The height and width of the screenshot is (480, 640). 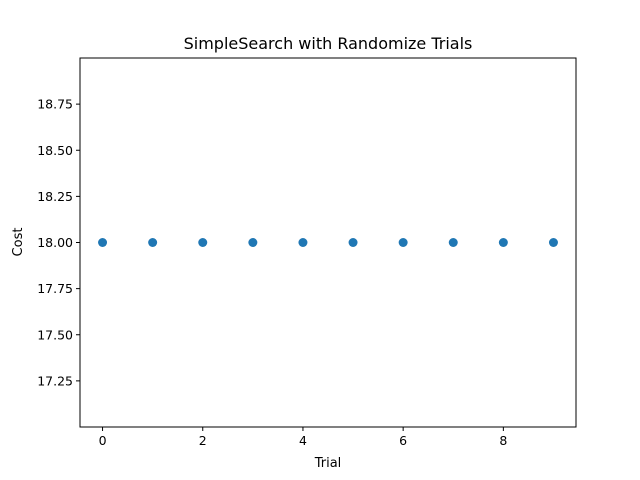 I want to click on x-axis-label: Trial, so click(x=328, y=463).